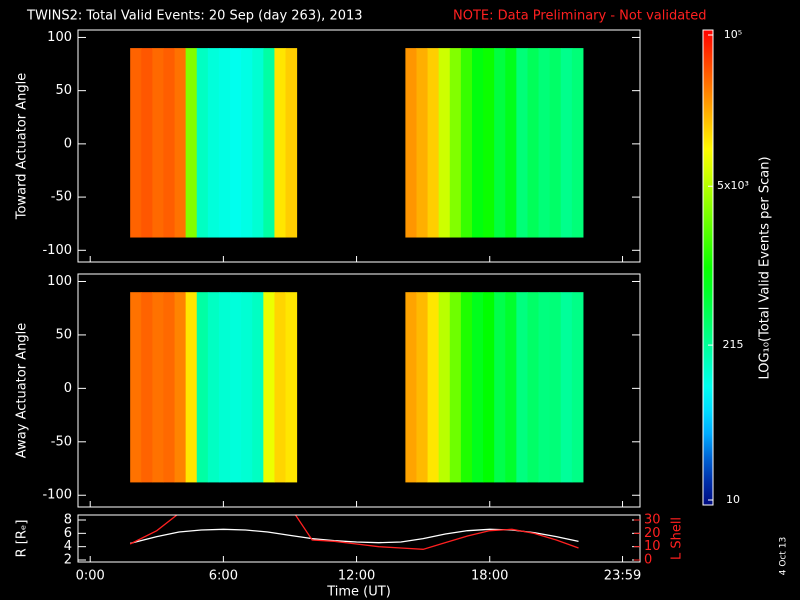 This screenshot has width=800, height=600. What do you see at coordinates (652, 533) in the screenshot?
I see `y2-tick-label: 20` at bounding box center [652, 533].